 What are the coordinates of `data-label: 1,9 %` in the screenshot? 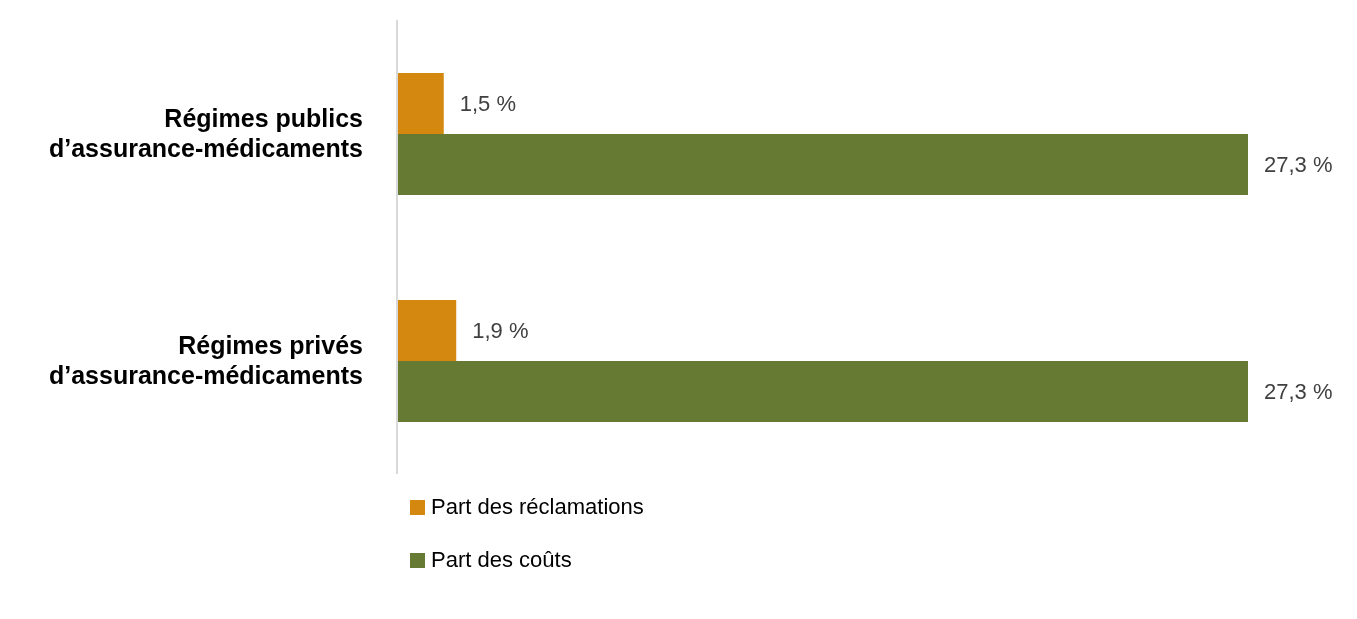 It's located at (500, 331).